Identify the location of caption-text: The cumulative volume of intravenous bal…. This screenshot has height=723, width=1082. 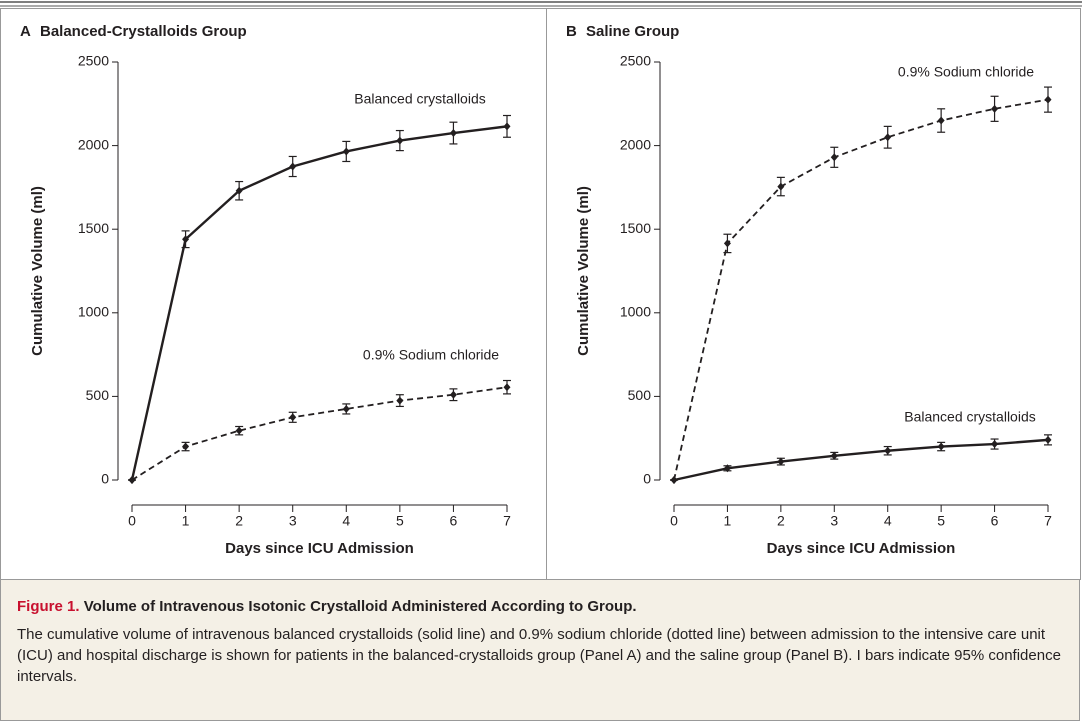
(539, 655).